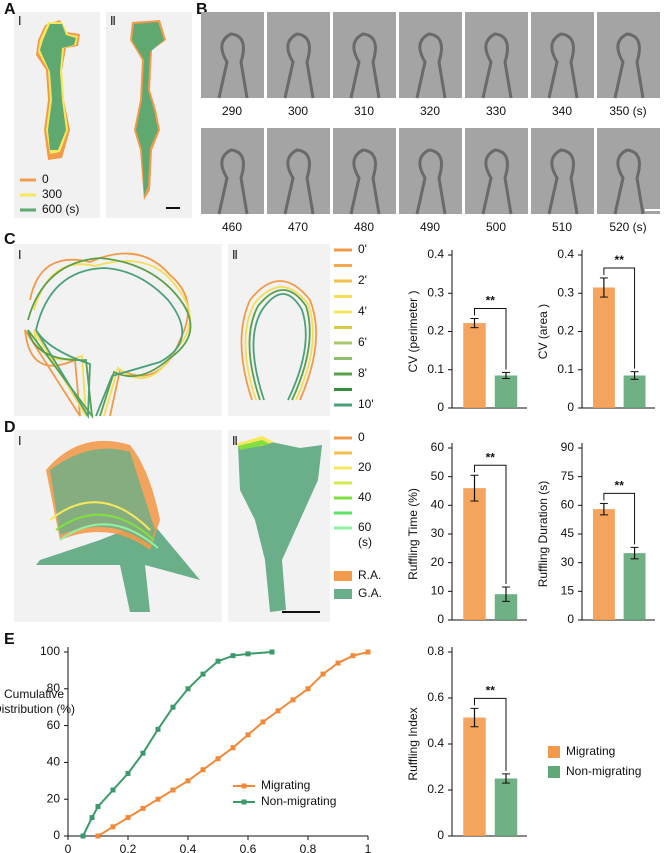 The width and height of the screenshot is (667, 853). Describe the element at coordinates (365, 542) in the screenshot. I see `legend-unit: (s)` at that location.